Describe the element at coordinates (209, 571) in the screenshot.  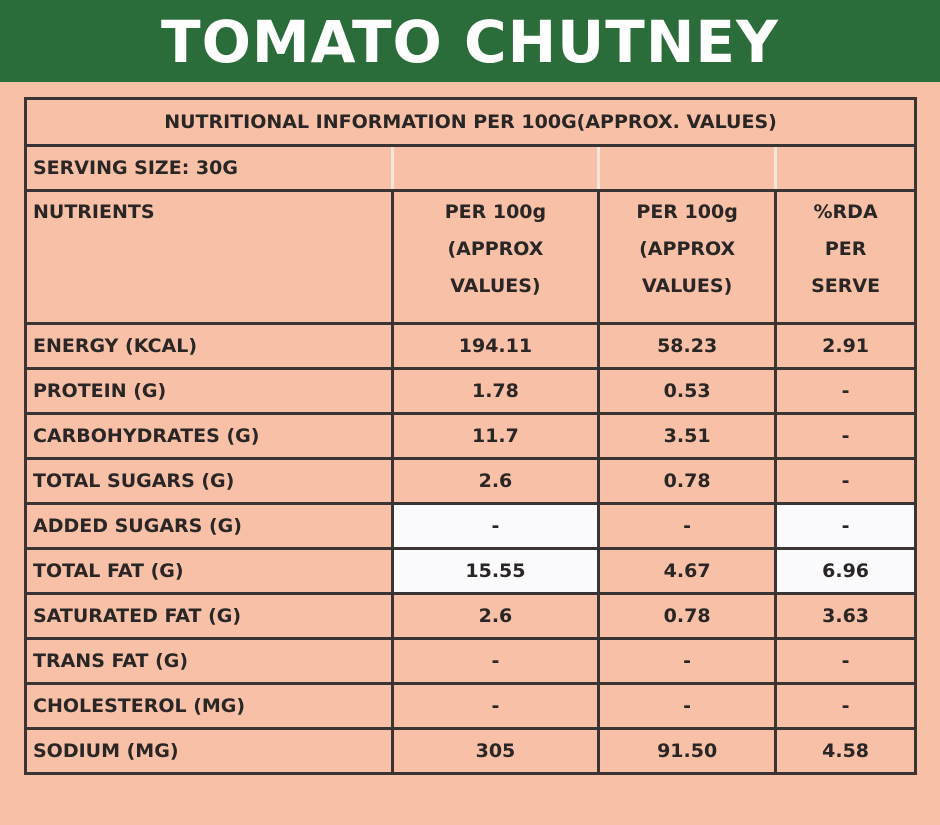
I see `nutrient-name: TOTAL FAT (G)` at that location.